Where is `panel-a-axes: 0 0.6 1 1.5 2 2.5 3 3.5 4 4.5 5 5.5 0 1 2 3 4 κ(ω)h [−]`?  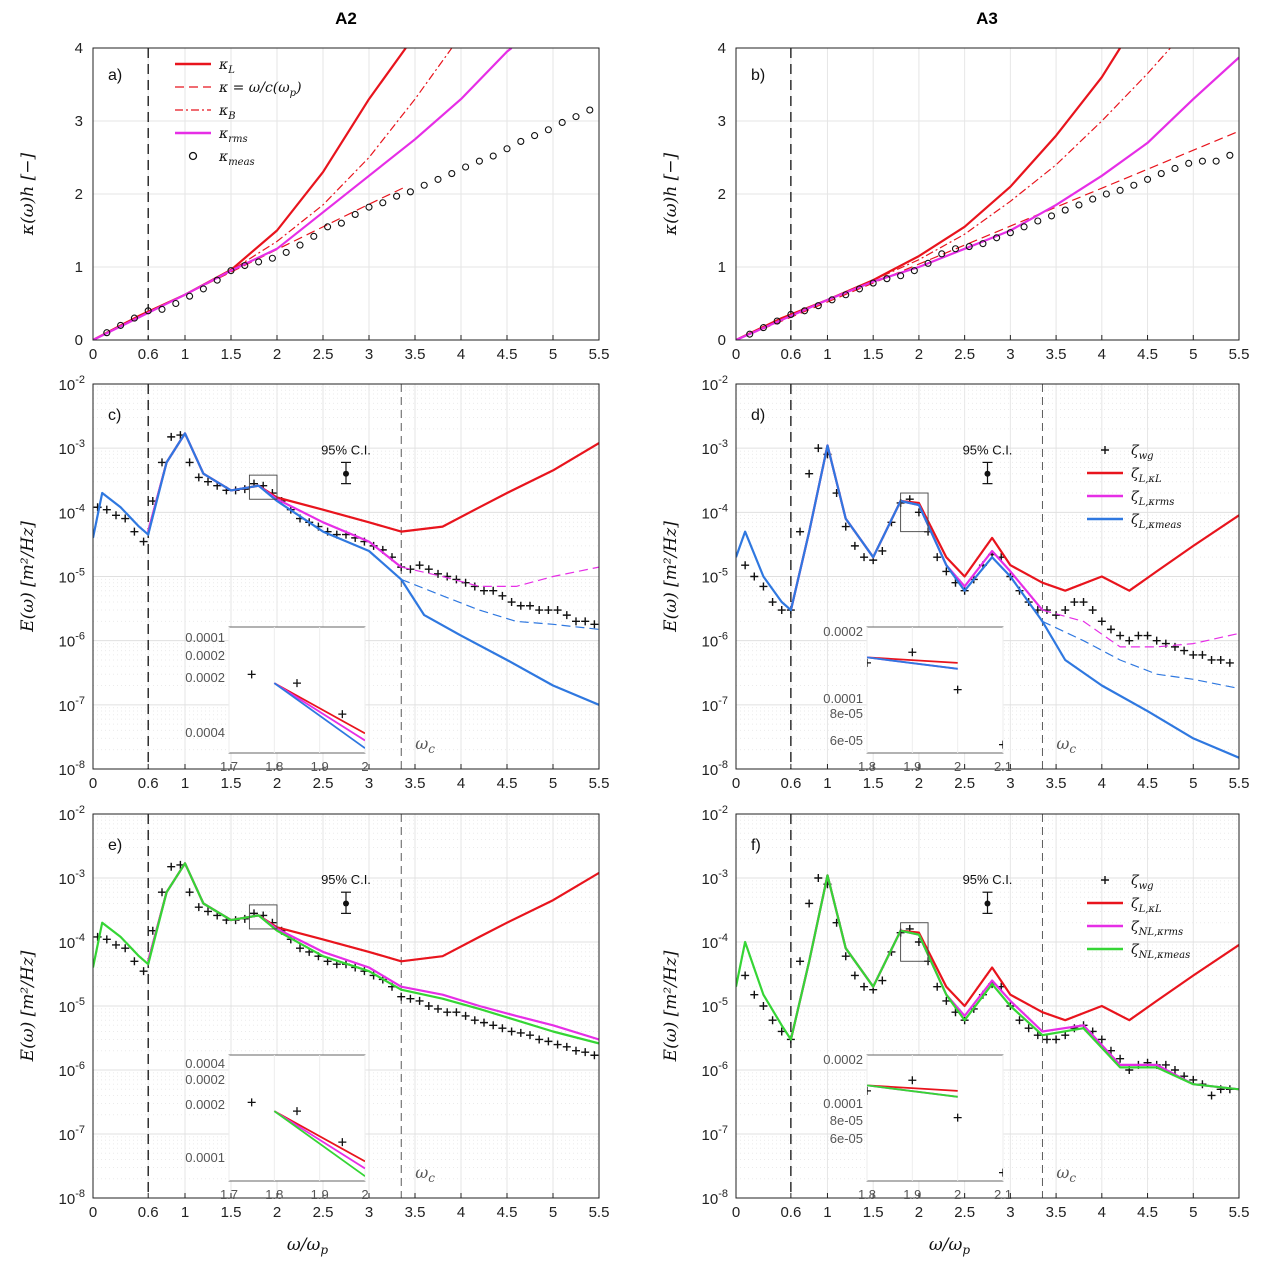
panel-a-axes: 0 0.6 1 1.5 2 2.5 3 3.5 4 4.5 5 5.5 0 1 2 3 4 κ(ω)h [−] is located at coordinates (313, 201).